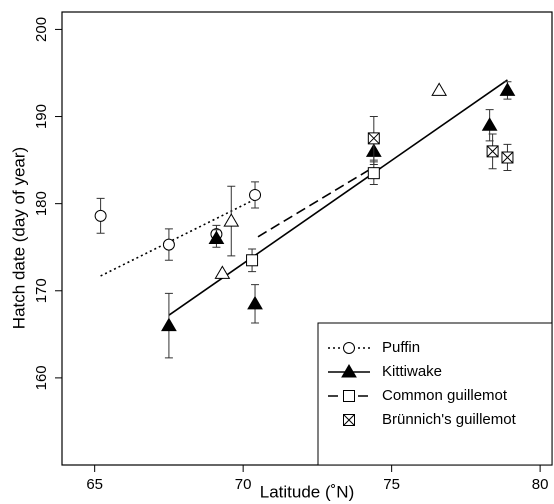 This screenshot has height=504, width=554. What do you see at coordinates (243, 484) in the screenshot?
I see `x-tick-label: 70` at bounding box center [243, 484].